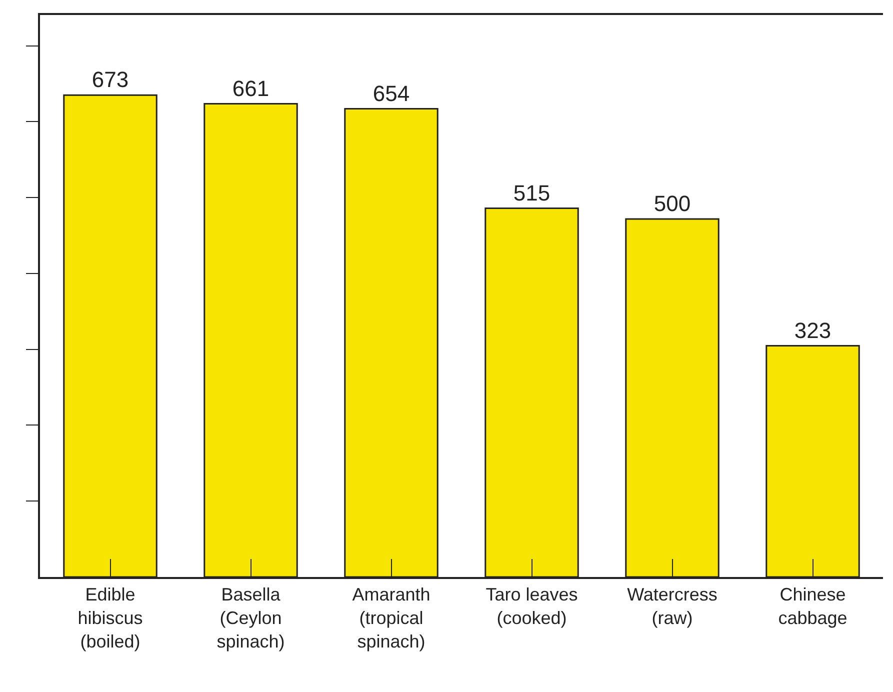 The width and height of the screenshot is (893, 692). What do you see at coordinates (391, 93) in the screenshot?
I see `data-label: 654` at bounding box center [391, 93].